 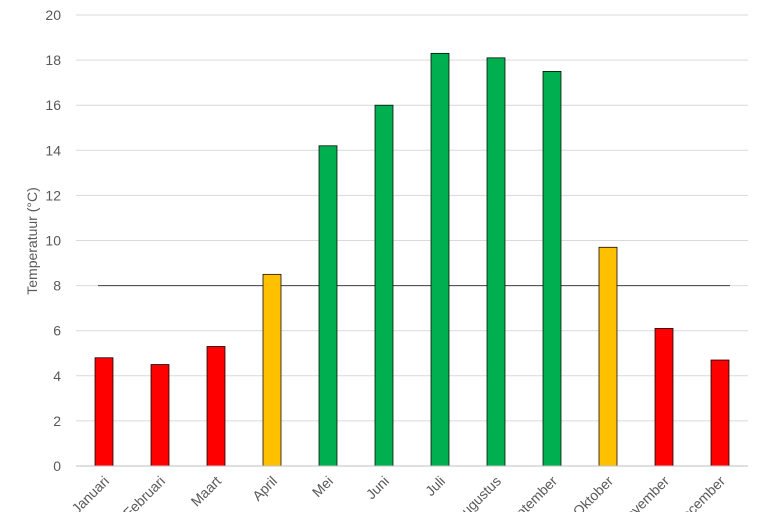 What do you see at coordinates (53, 150) in the screenshot?
I see `y-tick-label: 14` at bounding box center [53, 150].